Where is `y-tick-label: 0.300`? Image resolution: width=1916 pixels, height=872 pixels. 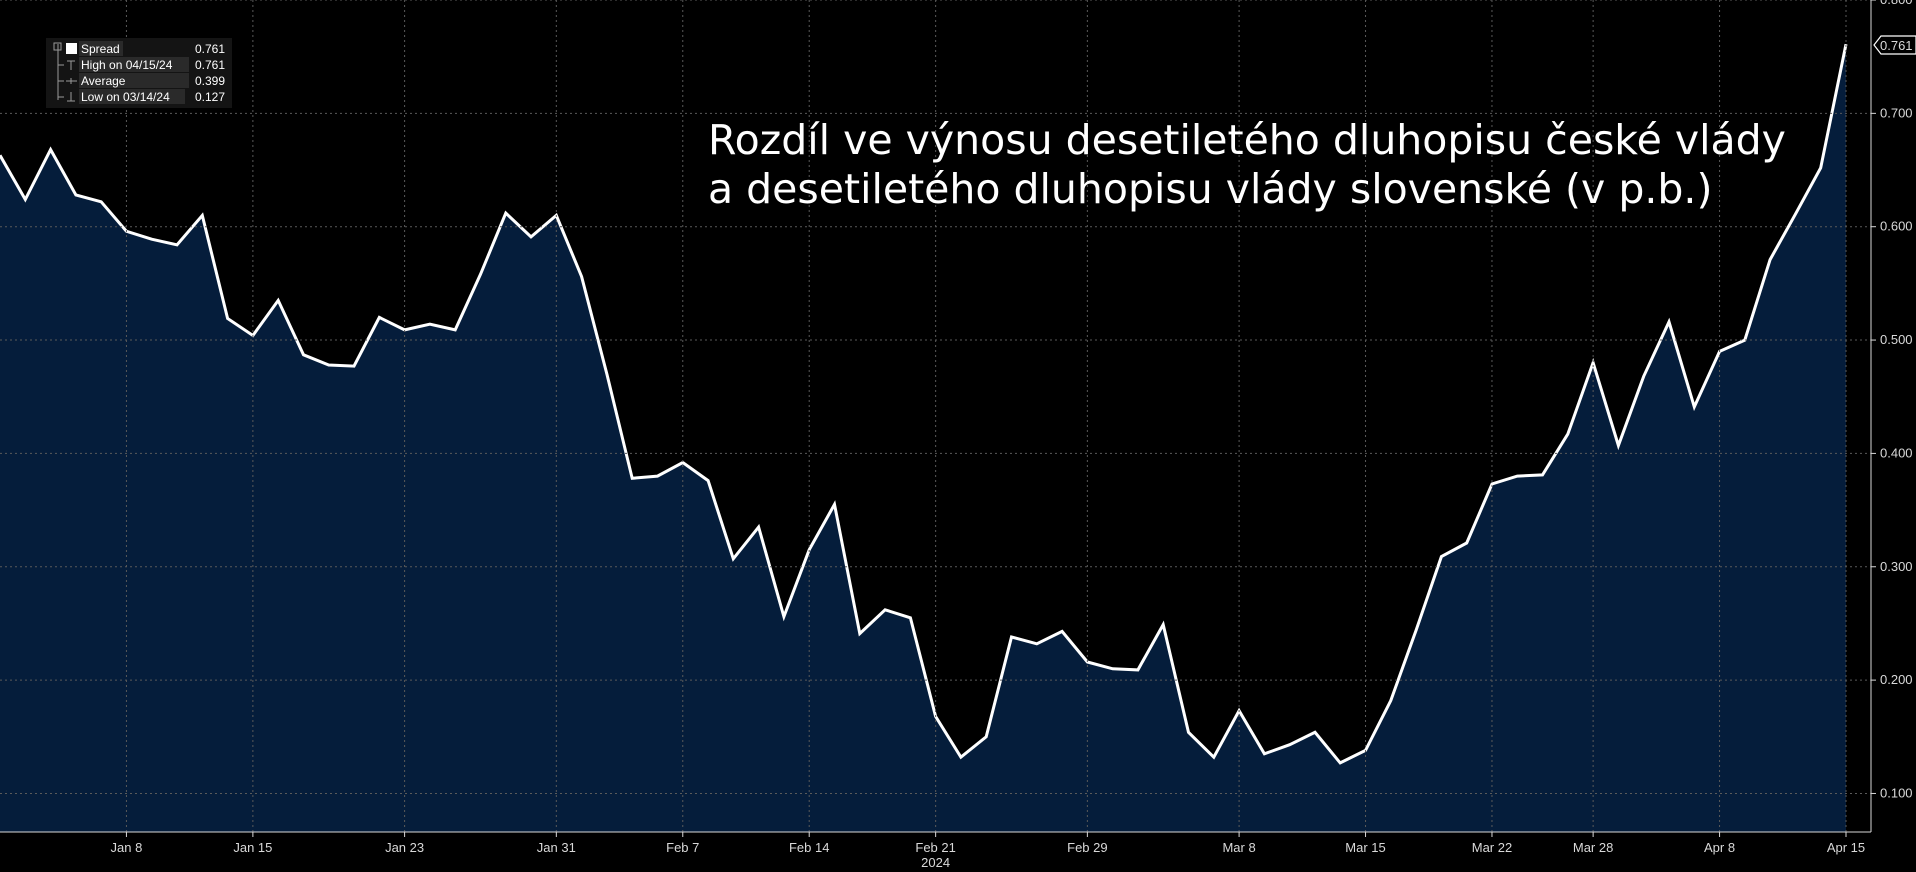
y-tick-label: 0.300 is located at coordinates (1896, 566).